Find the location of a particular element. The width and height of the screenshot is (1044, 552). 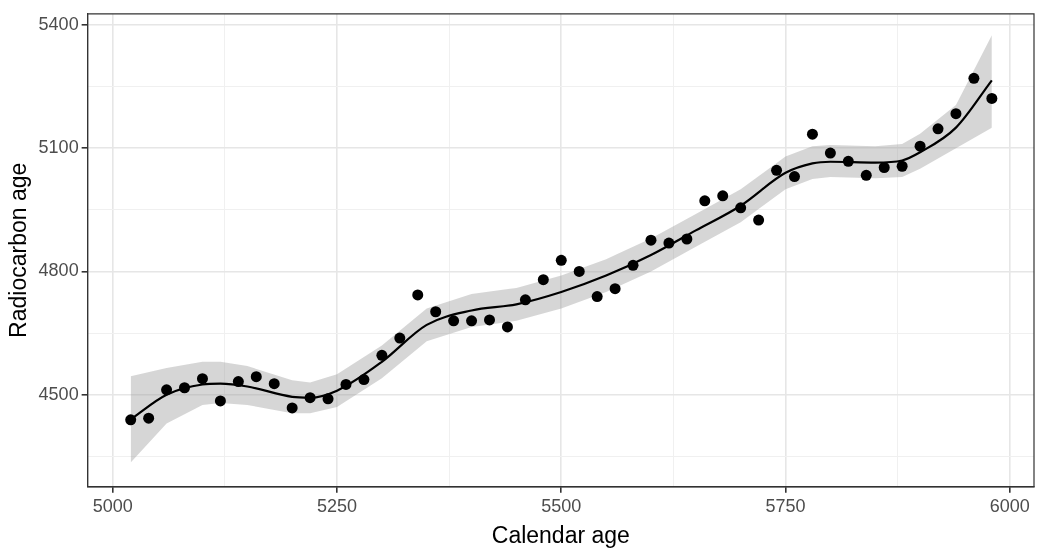

y-tick-label: 5400 is located at coordinates (58, 23).